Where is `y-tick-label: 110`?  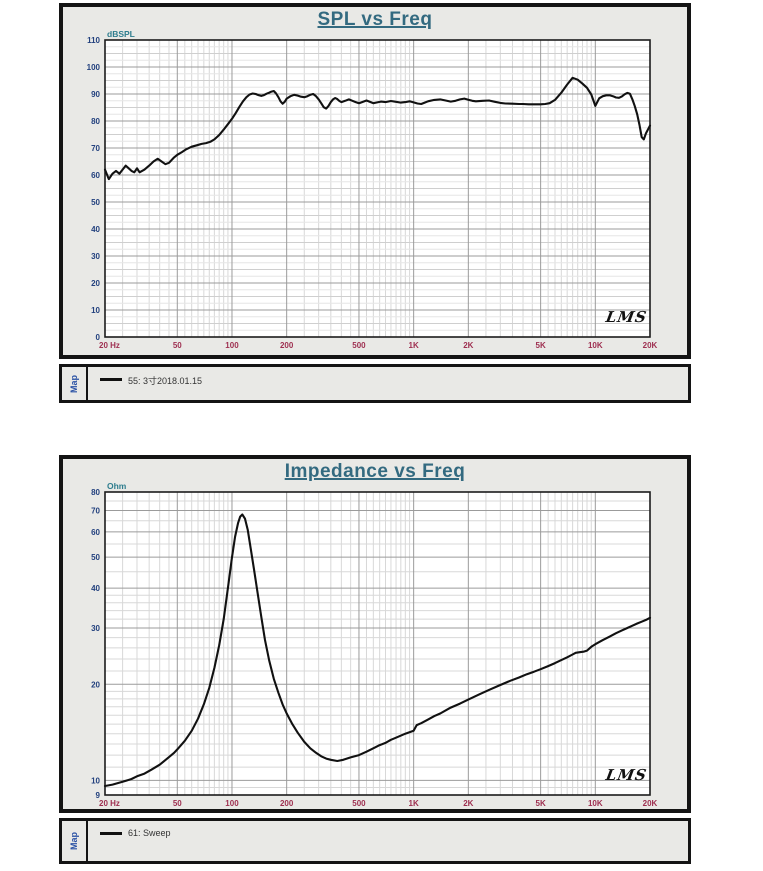 y-tick-label: 110 is located at coordinates (93, 40).